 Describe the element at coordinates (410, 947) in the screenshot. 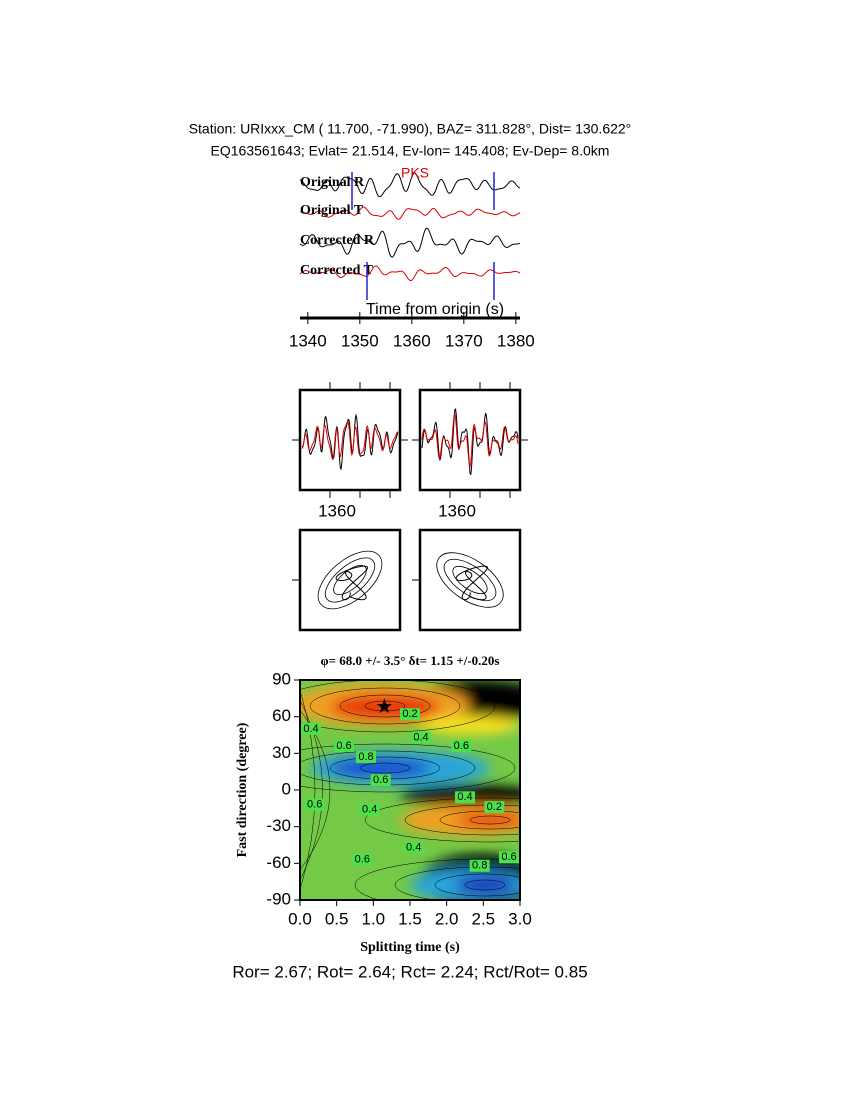

I see `x-axis-label: Splitting time (s)` at that location.